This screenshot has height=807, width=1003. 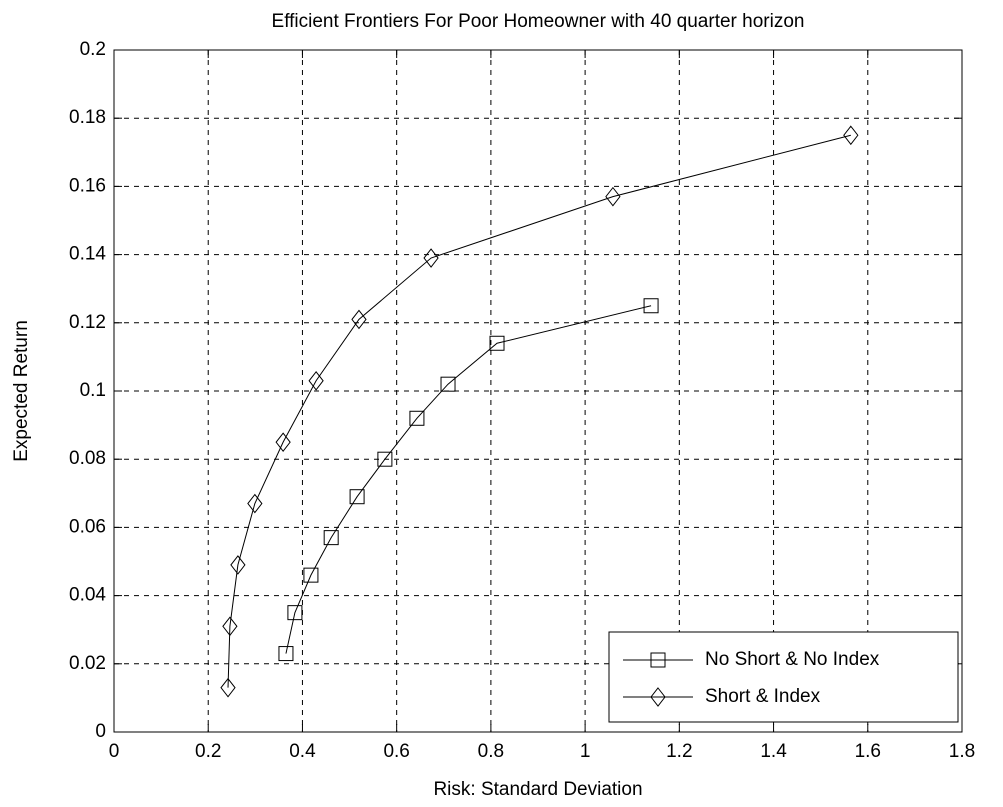 What do you see at coordinates (87, 458) in the screenshot?
I see `y-tick-label: 0.08` at bounding box center [87, 458].